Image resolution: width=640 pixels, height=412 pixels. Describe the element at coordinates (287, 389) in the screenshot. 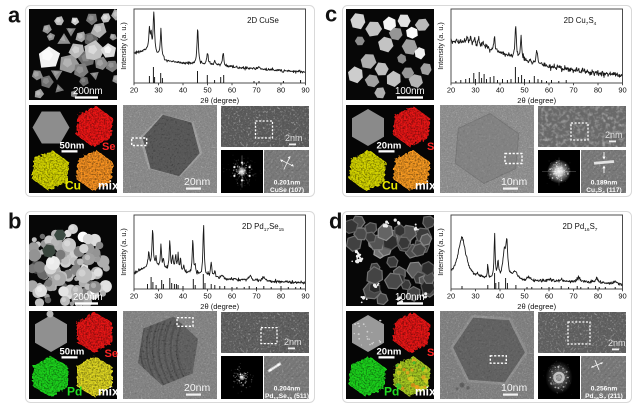

I see `svg-text: 0.204nm` at that location.